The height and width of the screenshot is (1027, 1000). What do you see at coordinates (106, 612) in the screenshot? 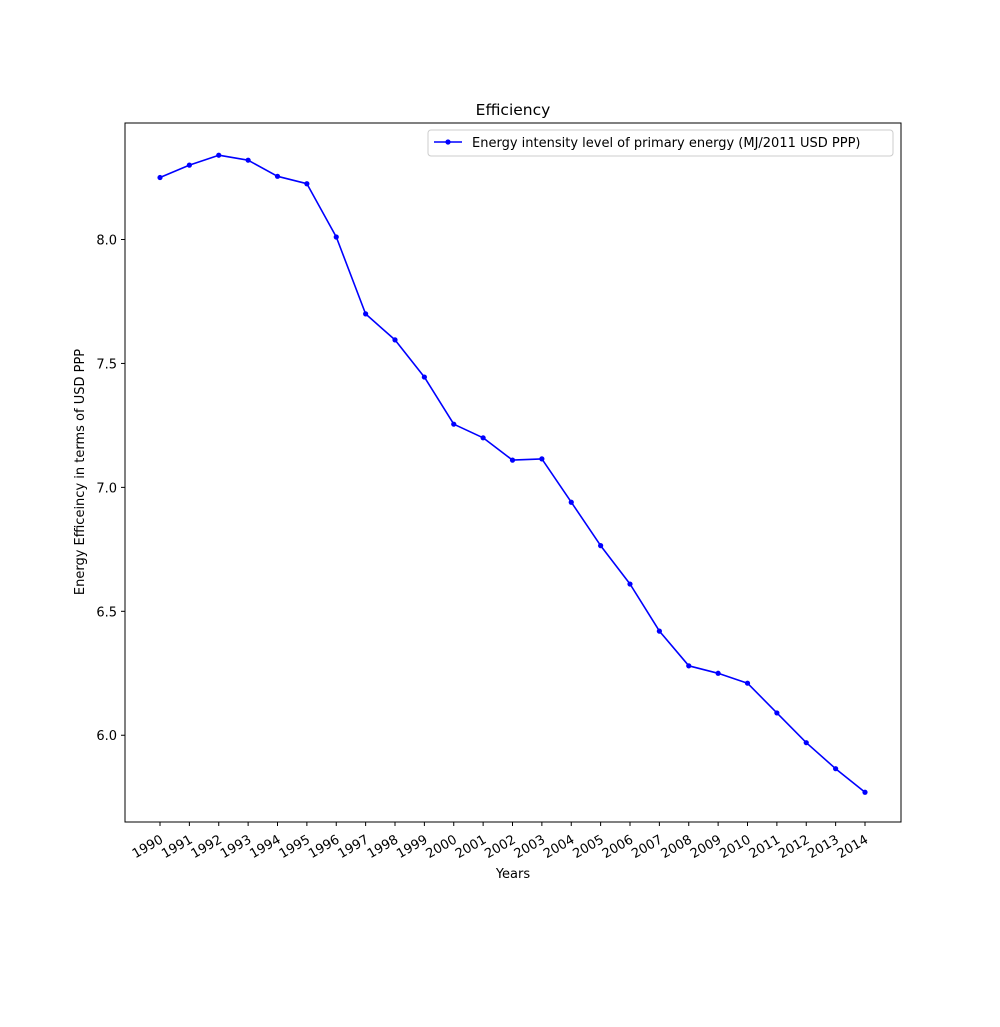
I see `y-tick-label: 6.5` at bounding box center [106, 612].